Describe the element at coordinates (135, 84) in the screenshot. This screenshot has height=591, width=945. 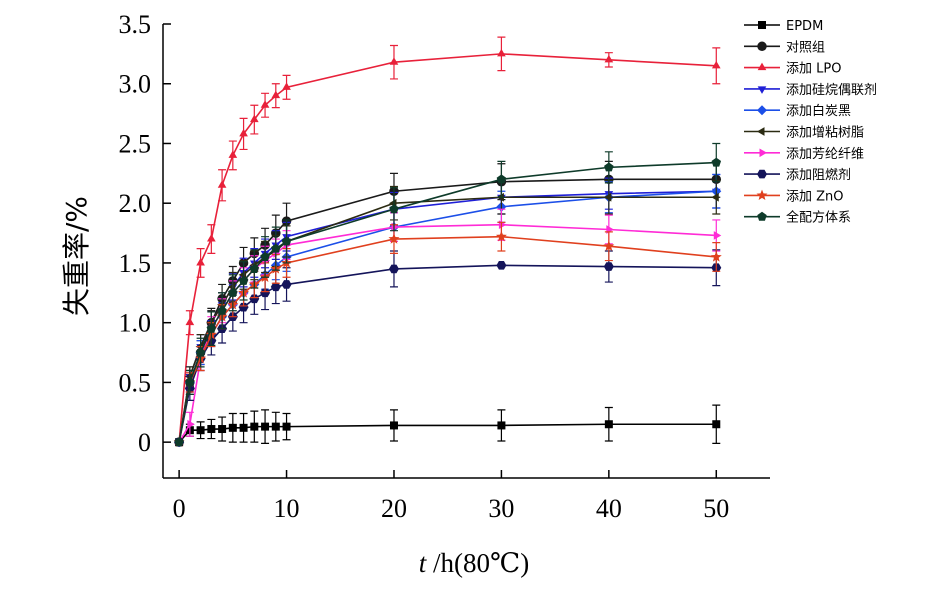
I see `y-tick-label: 3.0` at that location.